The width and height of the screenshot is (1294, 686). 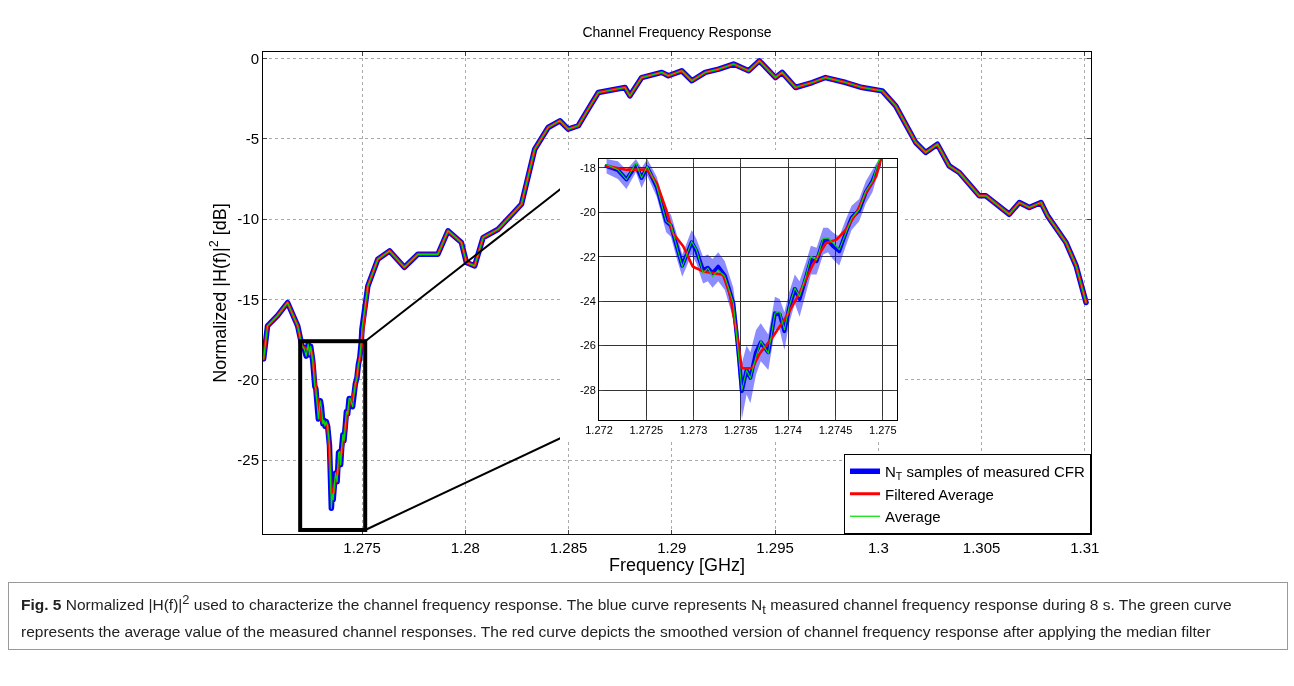 I want to click on legend-label: N$_{T}$ samples of measured CFR, so click(x=985, y=473).